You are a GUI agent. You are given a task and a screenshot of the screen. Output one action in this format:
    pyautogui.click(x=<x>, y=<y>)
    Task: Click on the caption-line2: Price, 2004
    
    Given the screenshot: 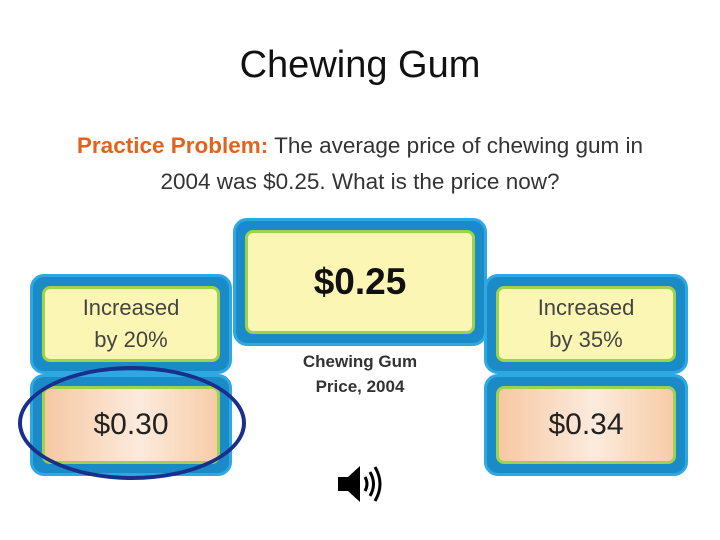 What is the action you would take?
    pyautogui.click(x=360, y=386)
    